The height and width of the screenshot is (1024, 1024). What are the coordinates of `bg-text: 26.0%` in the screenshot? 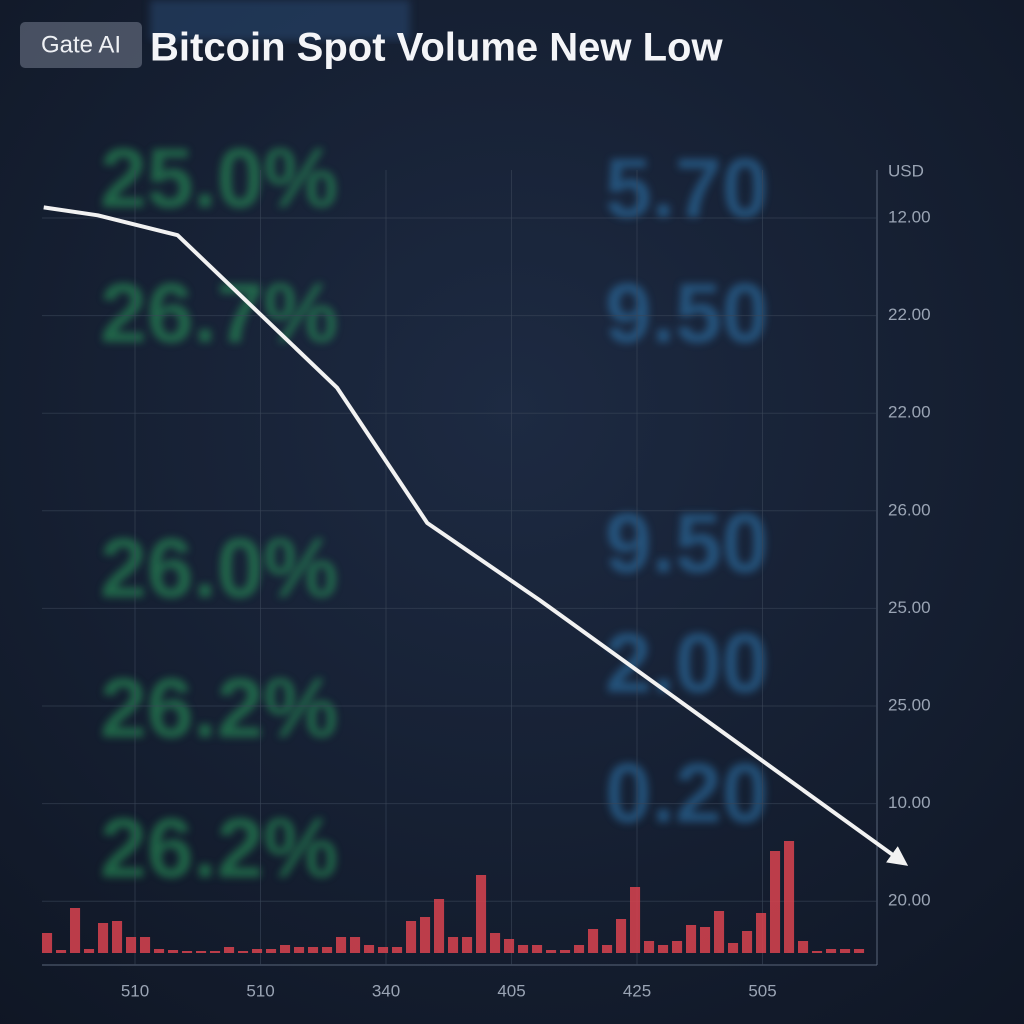 It's located at (219, 568).